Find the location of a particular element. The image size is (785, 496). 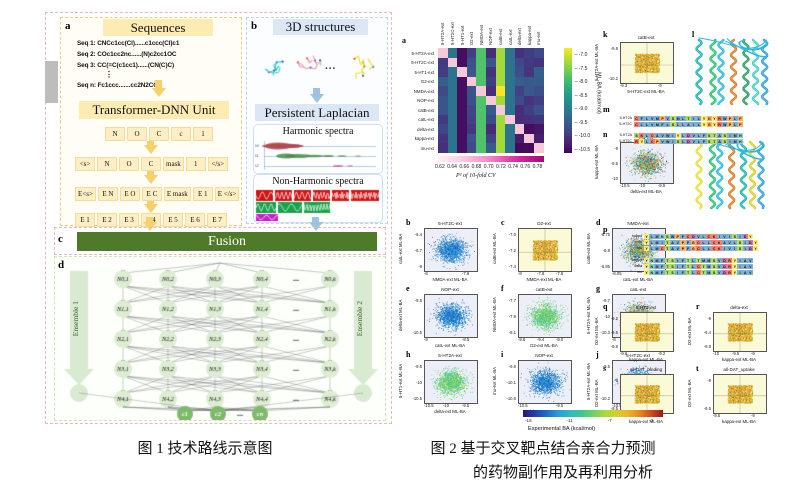

harmonic-spectra-plot is located at coordinates (317, 155).